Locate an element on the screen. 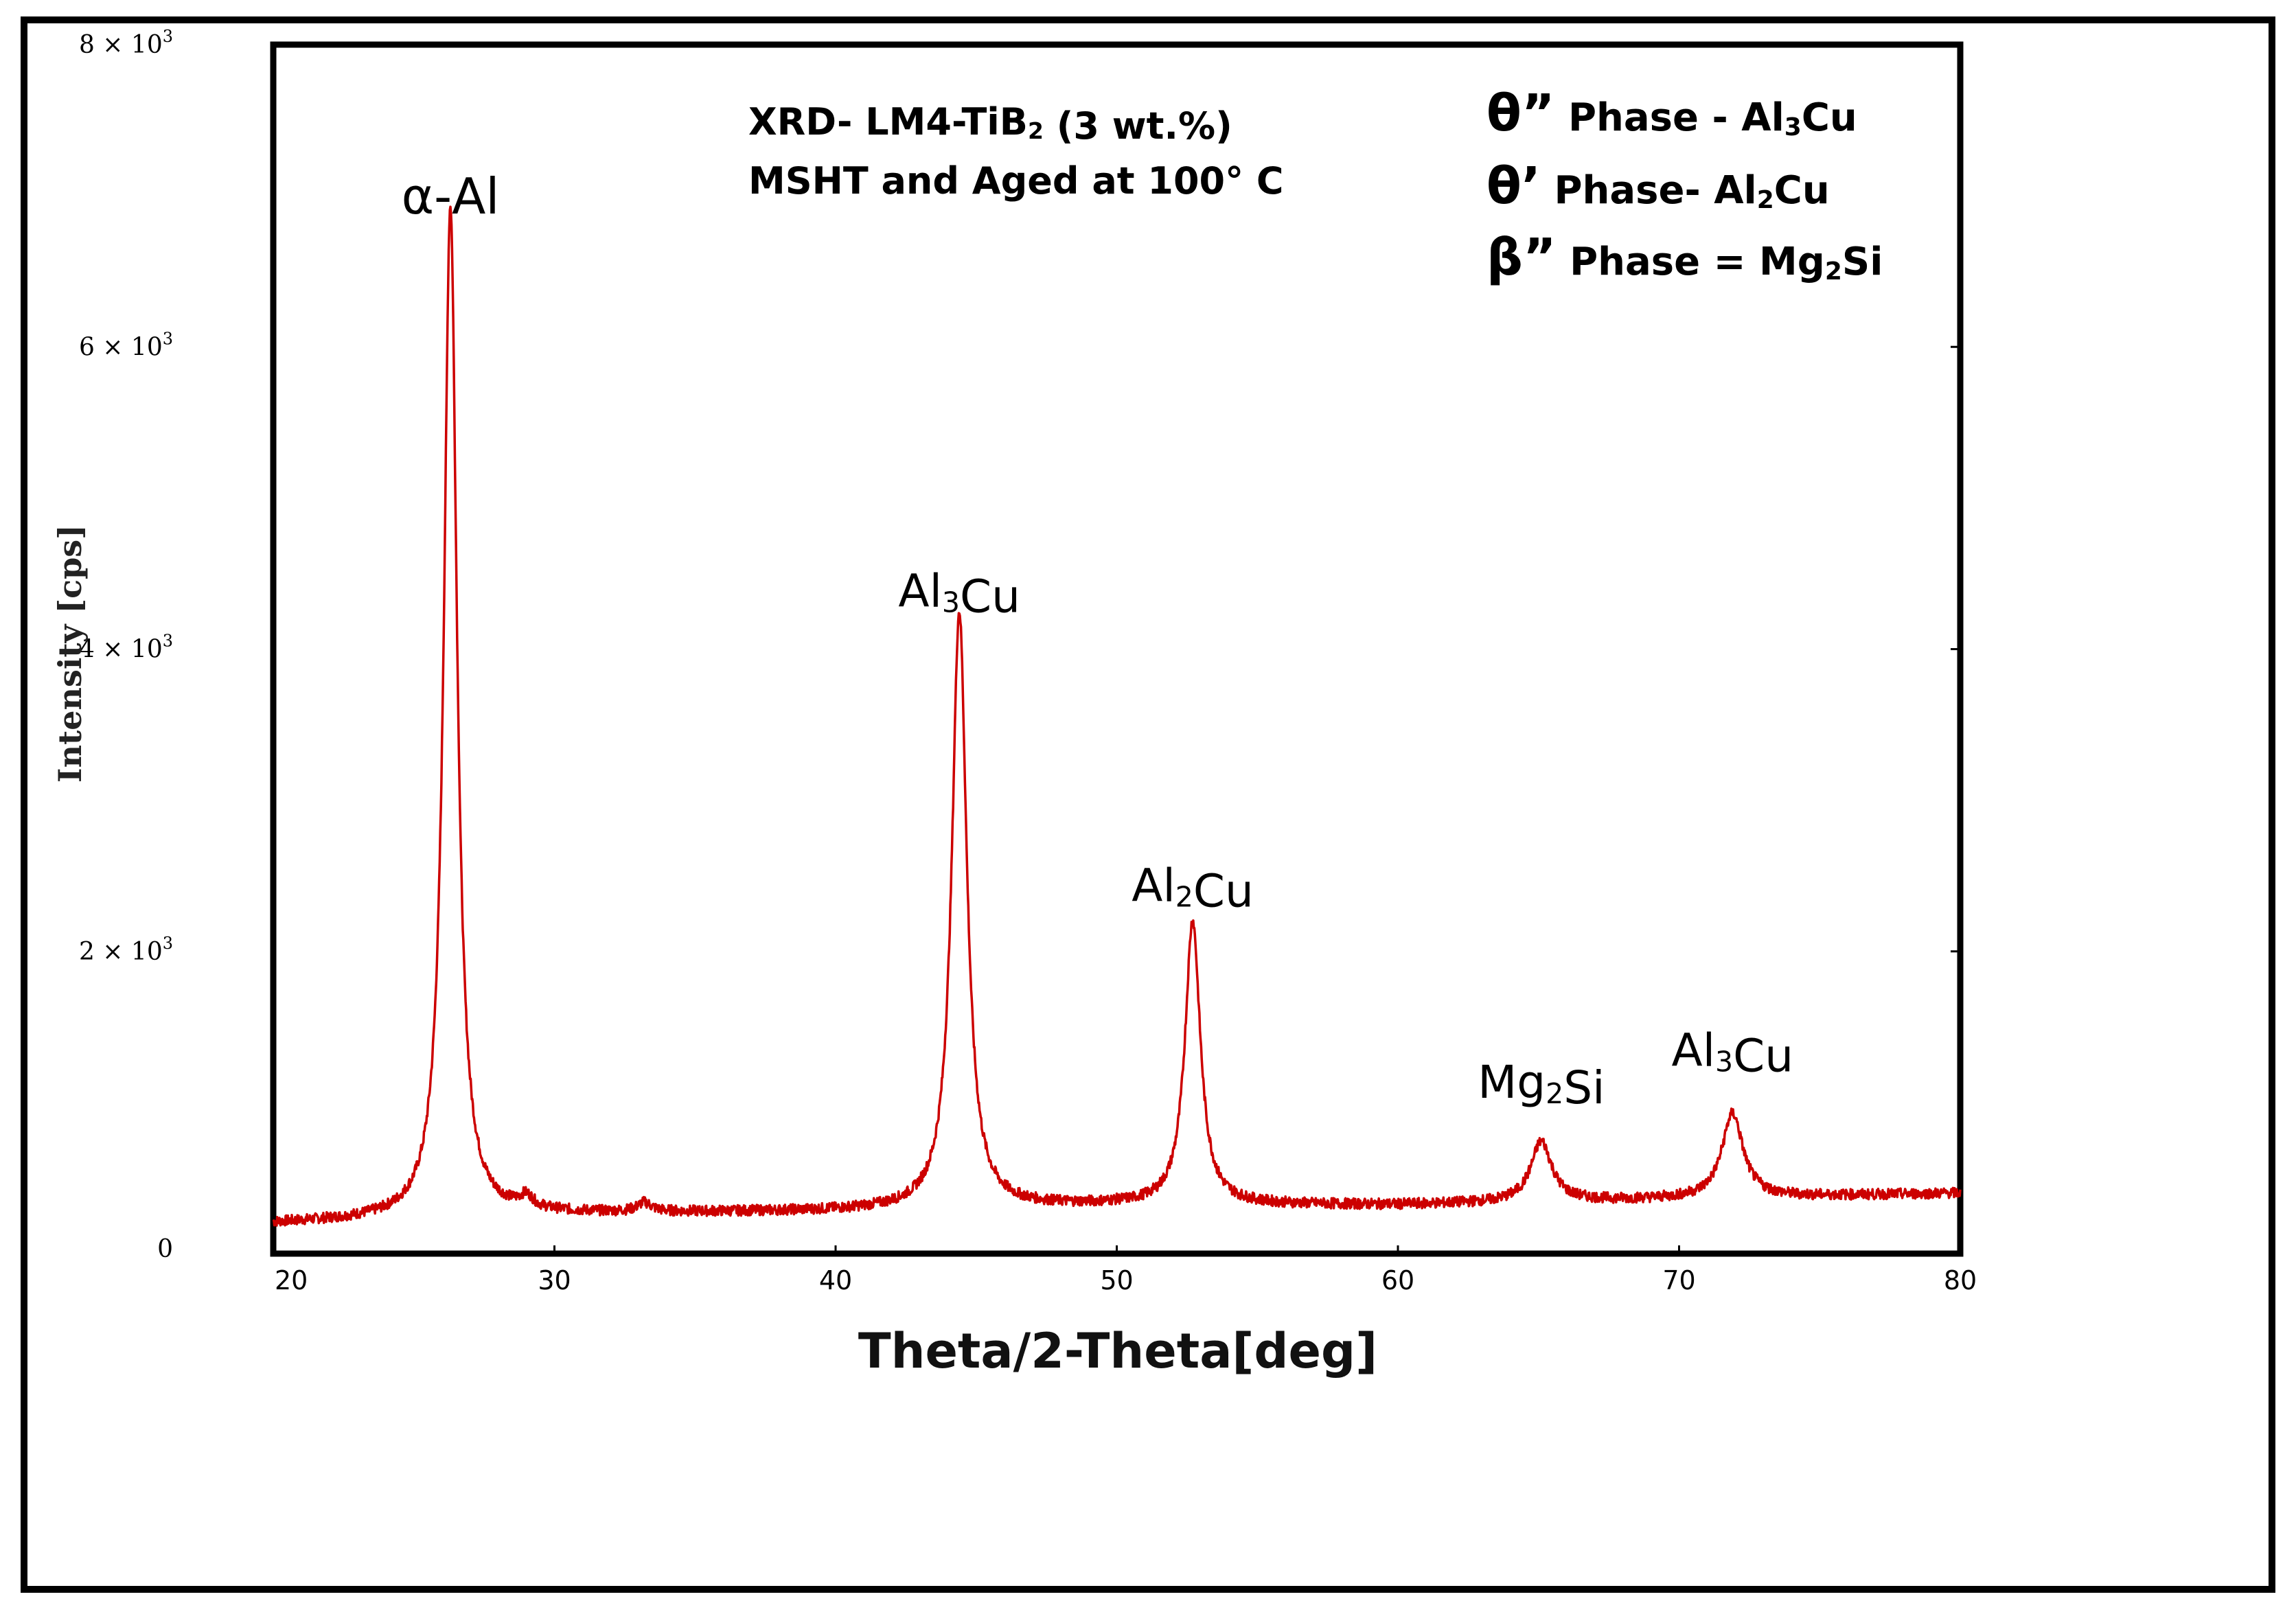 The width and height of the screenshot is (2296, 1612). x-tick-label: 20 is located at coordinates (291, 1280).